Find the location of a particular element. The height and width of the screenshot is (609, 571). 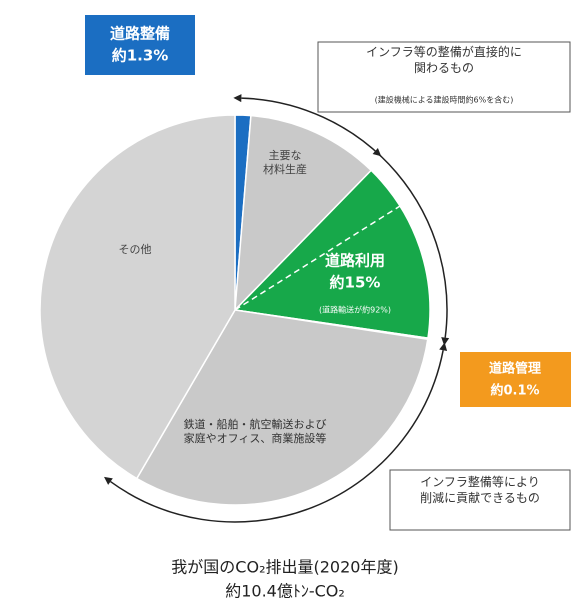

slice-note: (道路輸送が約92%) is located at coordinates (355, 310).